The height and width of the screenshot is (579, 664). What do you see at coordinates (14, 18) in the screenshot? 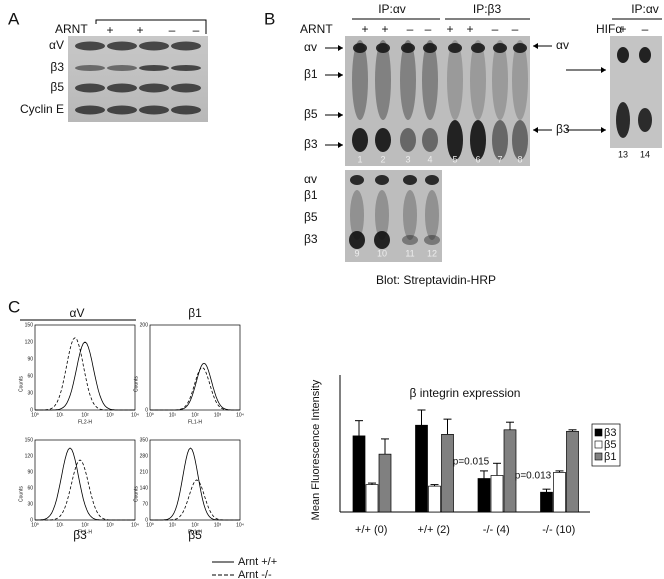
I see `panel-letter: A` at bounding box center [14, 18].